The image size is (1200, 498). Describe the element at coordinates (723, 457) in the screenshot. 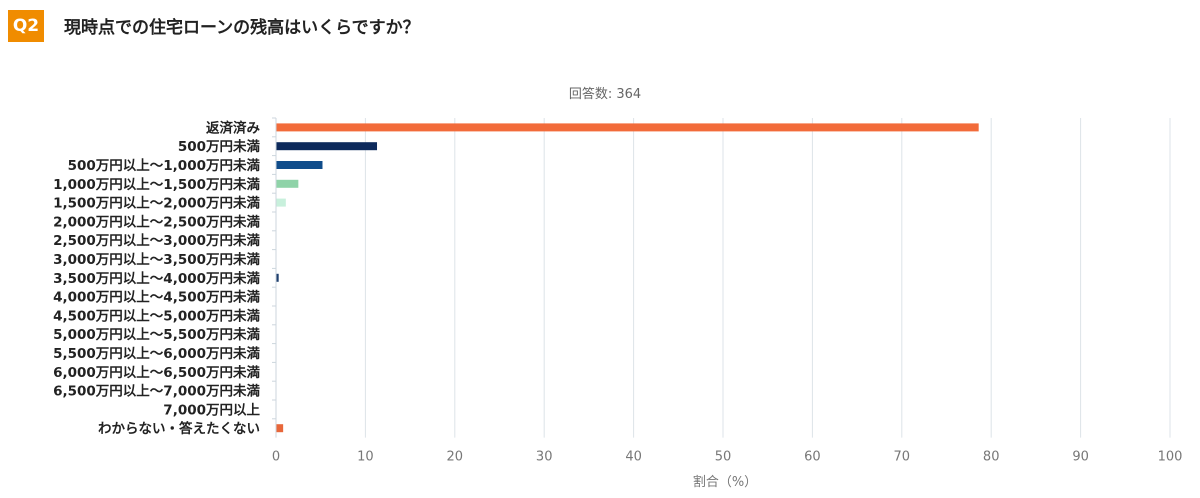

I see `x-tick-label: 50` at that location.